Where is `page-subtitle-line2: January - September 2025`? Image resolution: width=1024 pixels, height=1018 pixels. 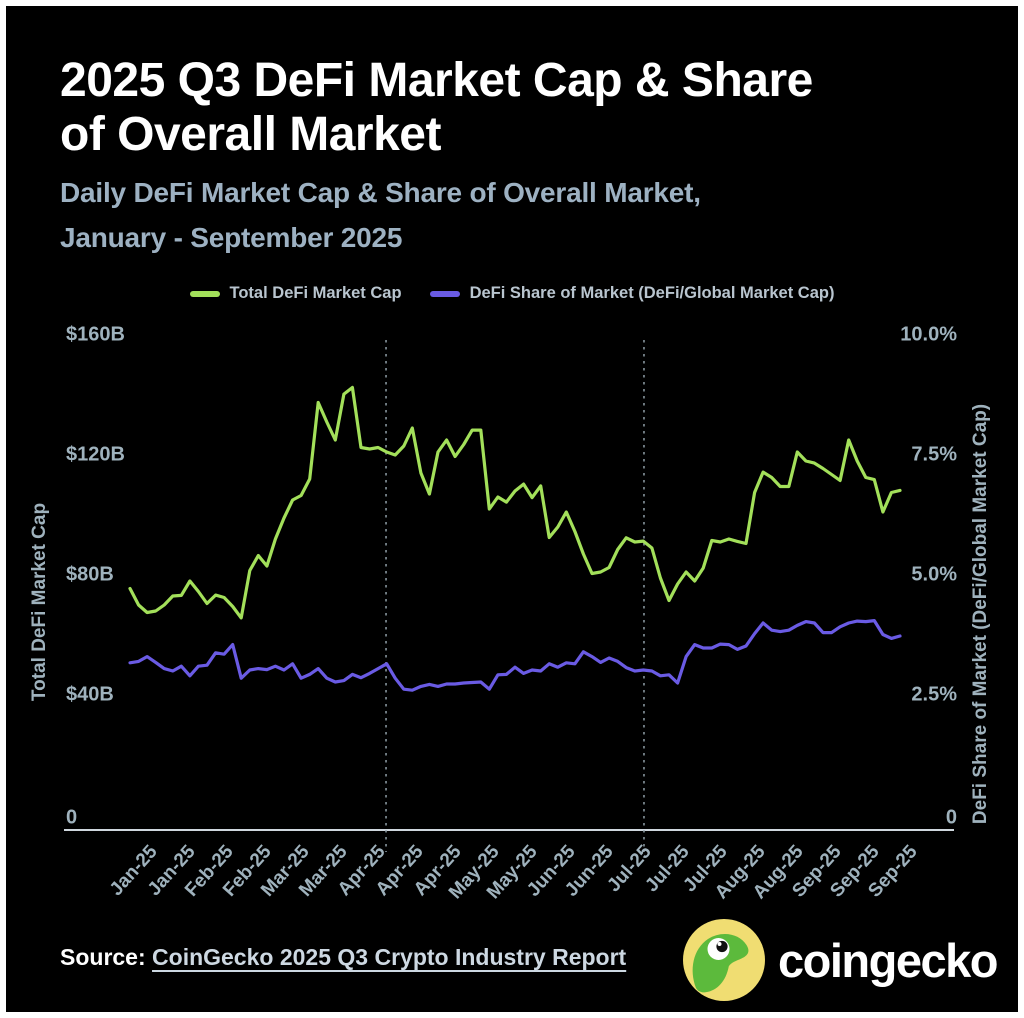
page-subtitle-line2: January - September 2025 is located at coordinates (231, 238).